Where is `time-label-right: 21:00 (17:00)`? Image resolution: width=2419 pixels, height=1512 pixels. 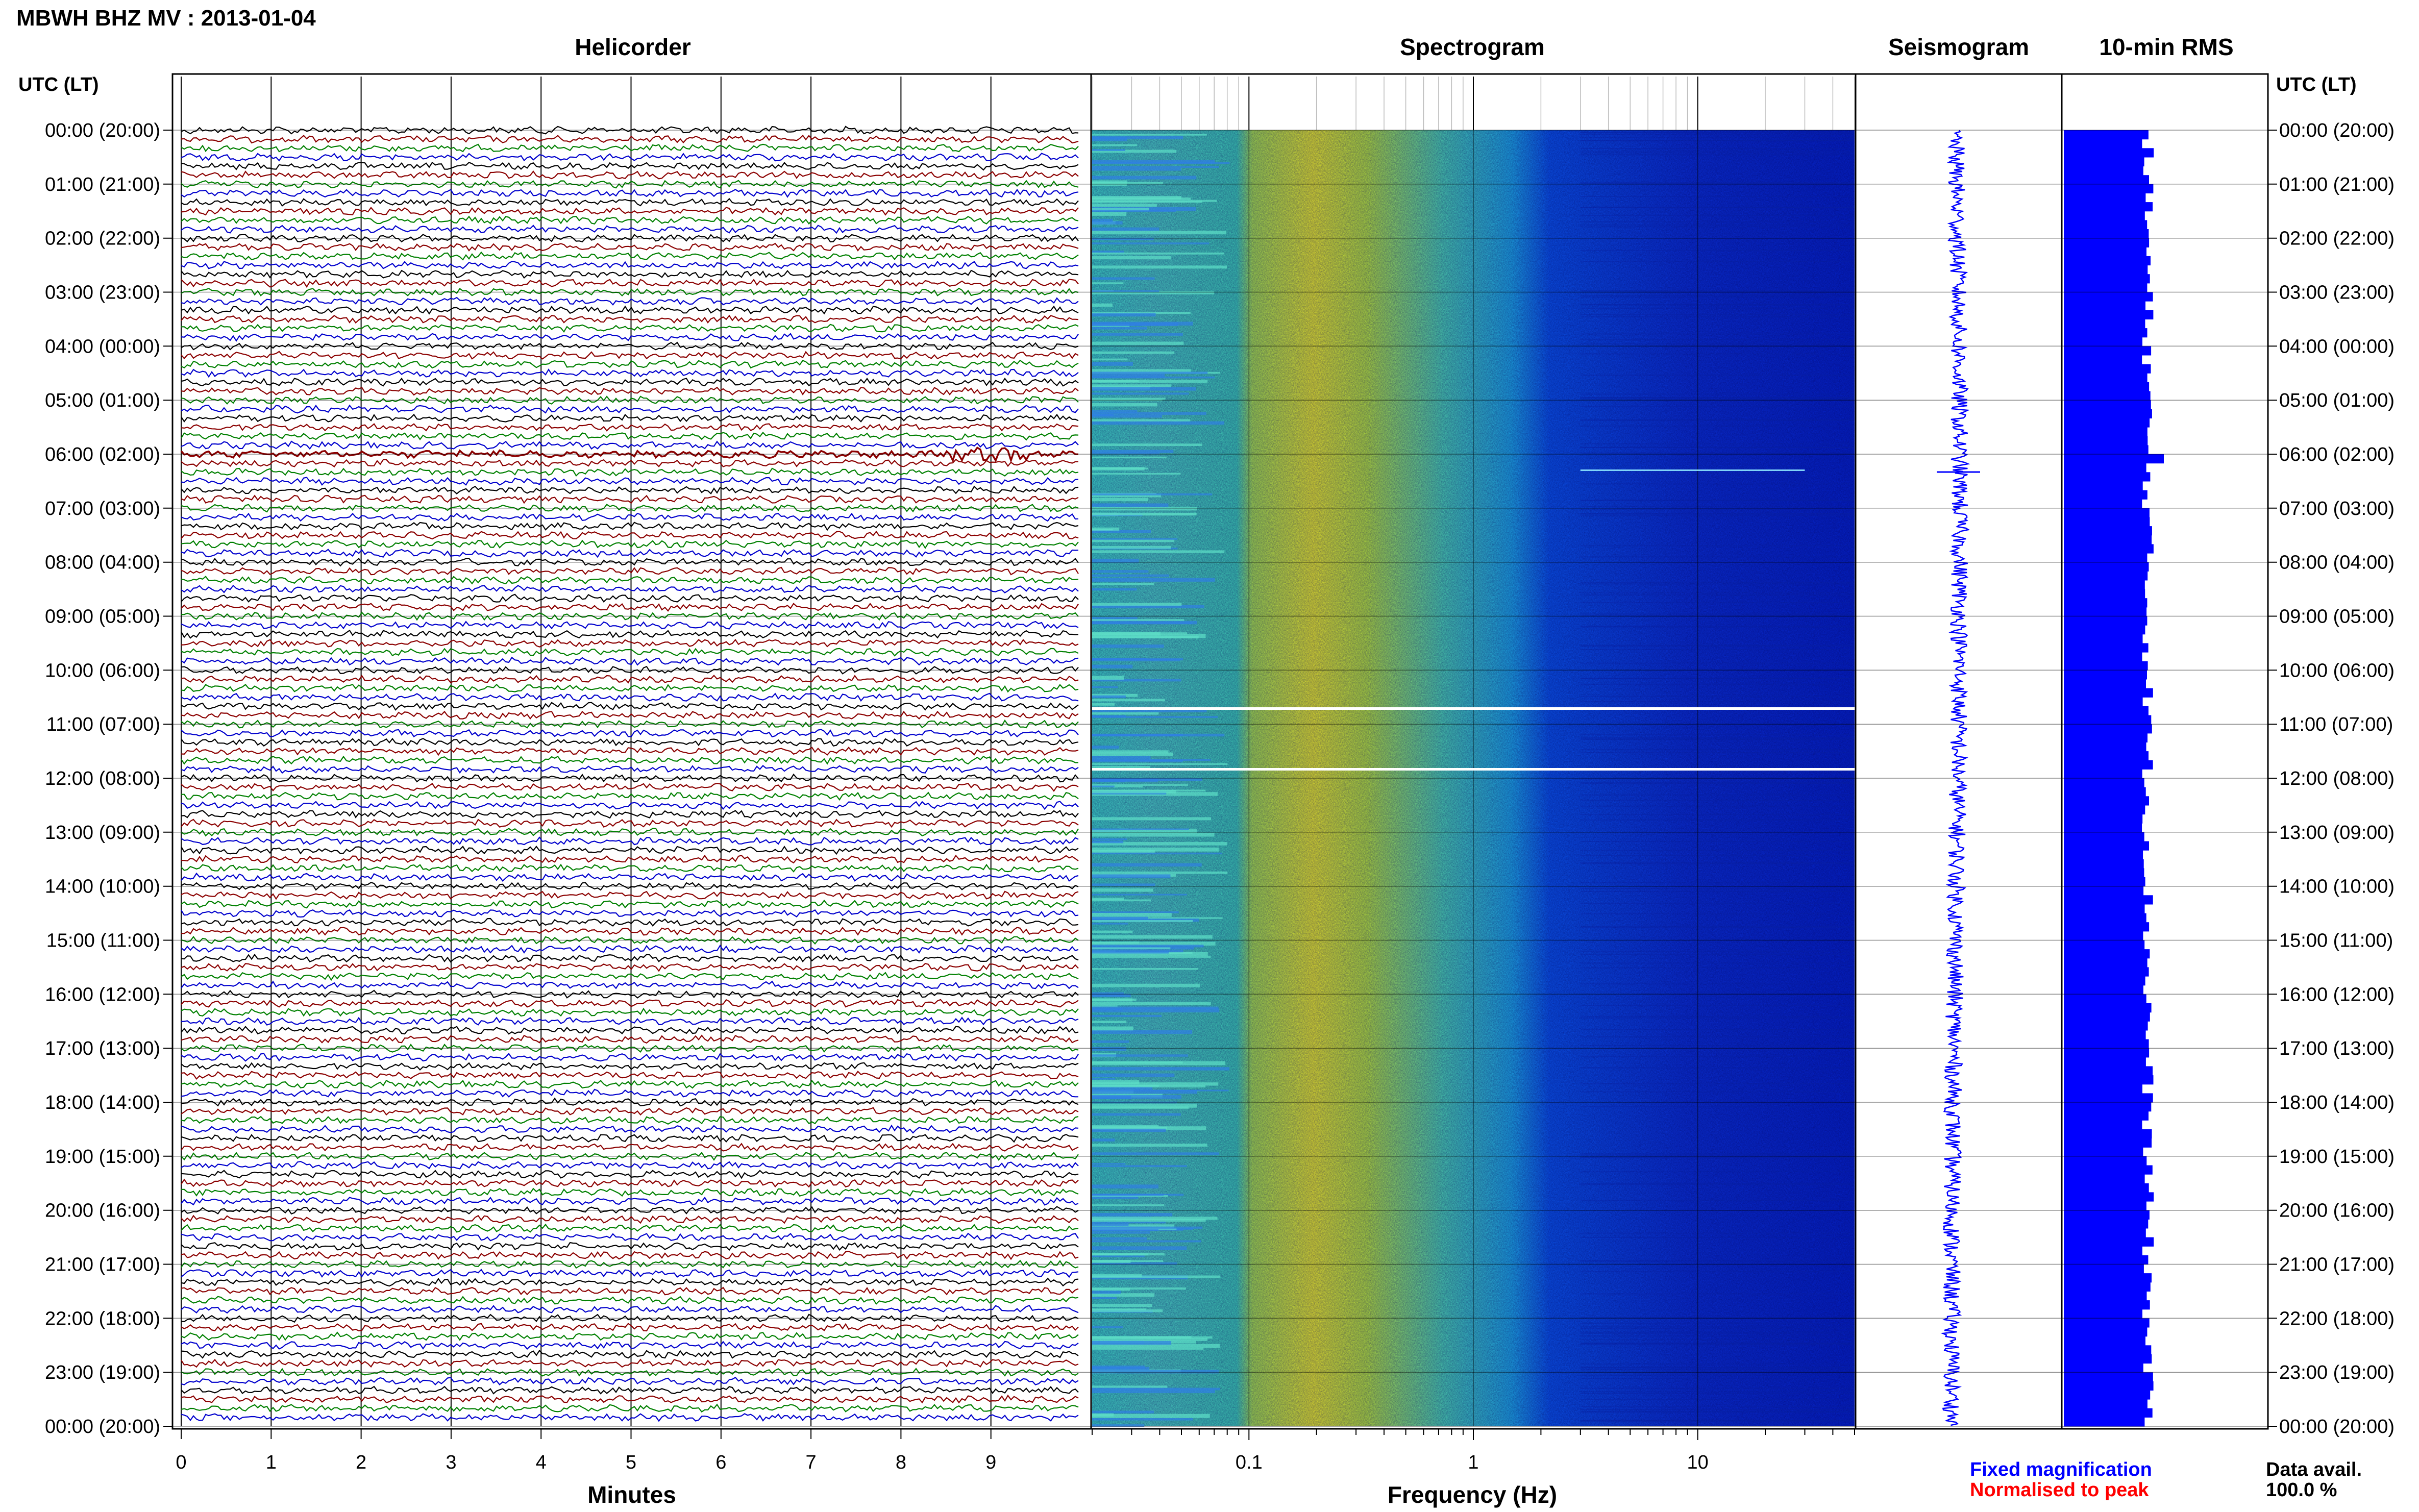 time-label-right: 21:00 (17:00) is located at coordinates (2337, 1265).